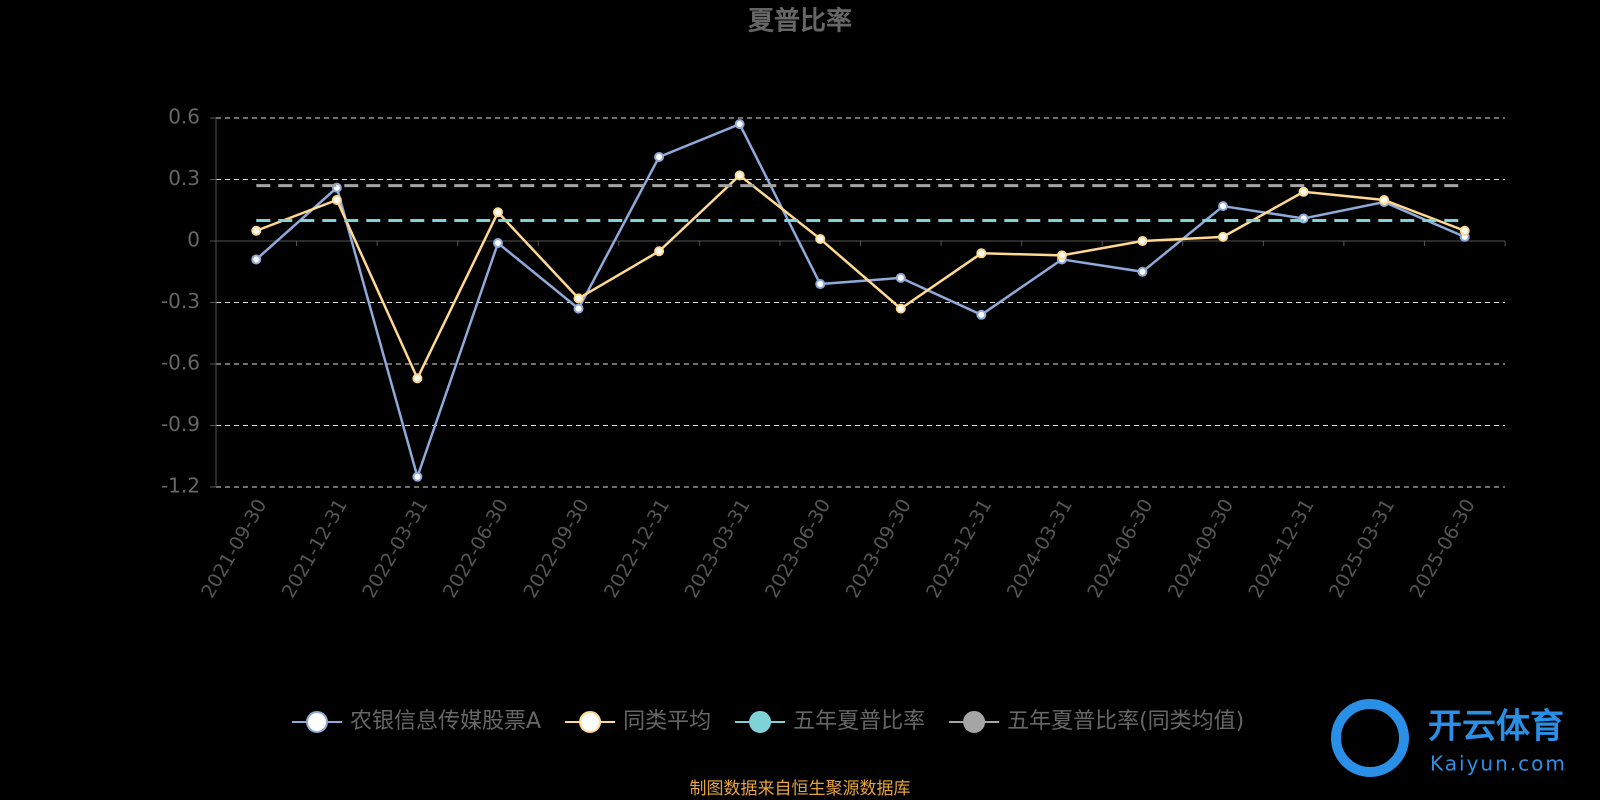 The height and width of the screenshot is (800, 1600). I want to click on source-note: 制图数据来自恒生聚源数据库, so click(800, 789).